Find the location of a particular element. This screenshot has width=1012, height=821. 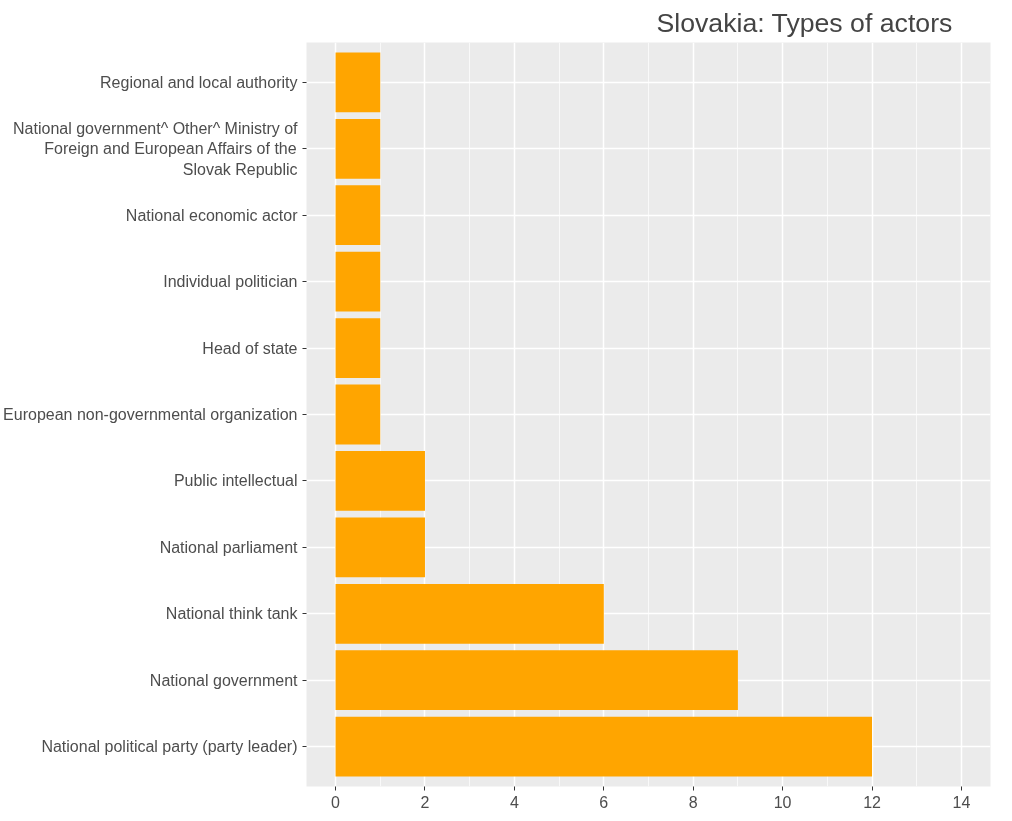

y-tick-label: Head of state is located at coordinates (250, 348).